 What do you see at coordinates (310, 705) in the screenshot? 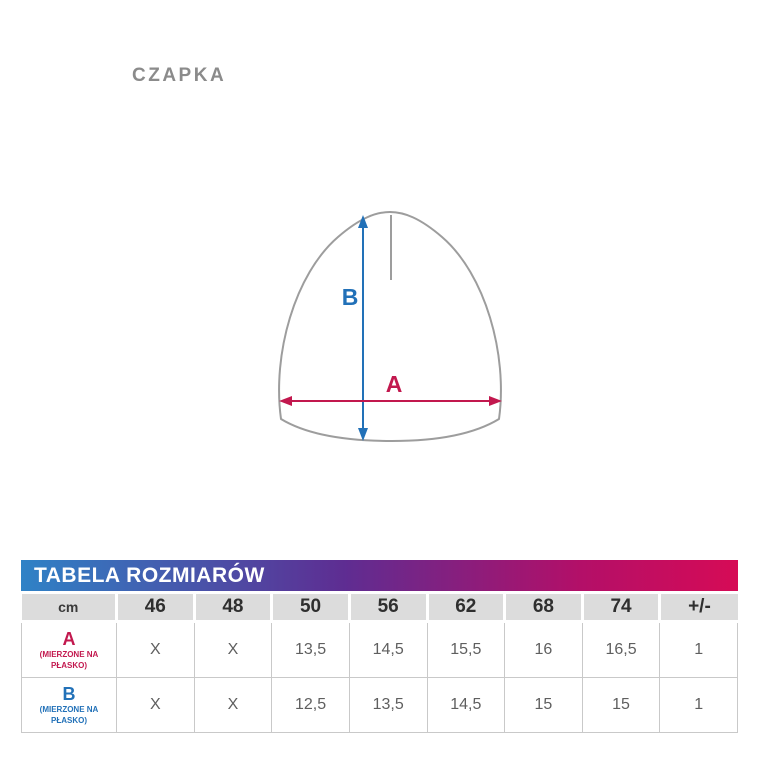
I see `row-b-value: 12,5` at bounding box center [310, 705].